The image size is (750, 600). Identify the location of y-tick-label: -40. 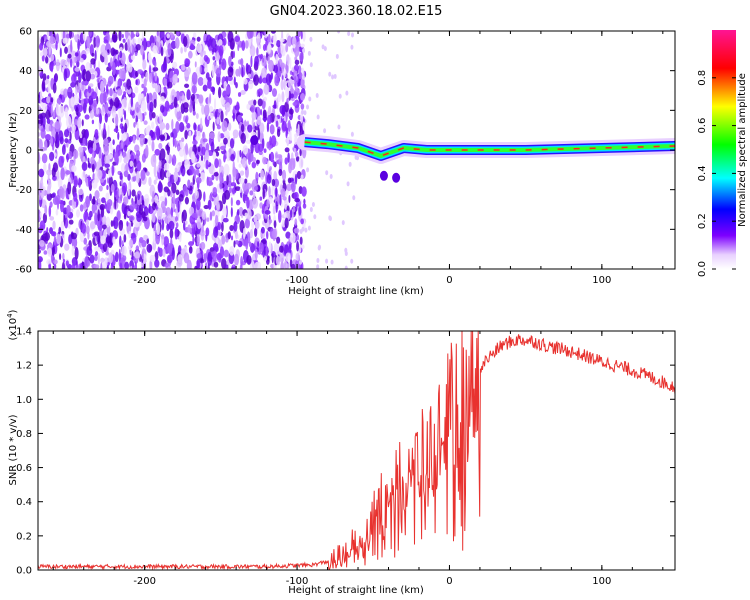
(24, 230).